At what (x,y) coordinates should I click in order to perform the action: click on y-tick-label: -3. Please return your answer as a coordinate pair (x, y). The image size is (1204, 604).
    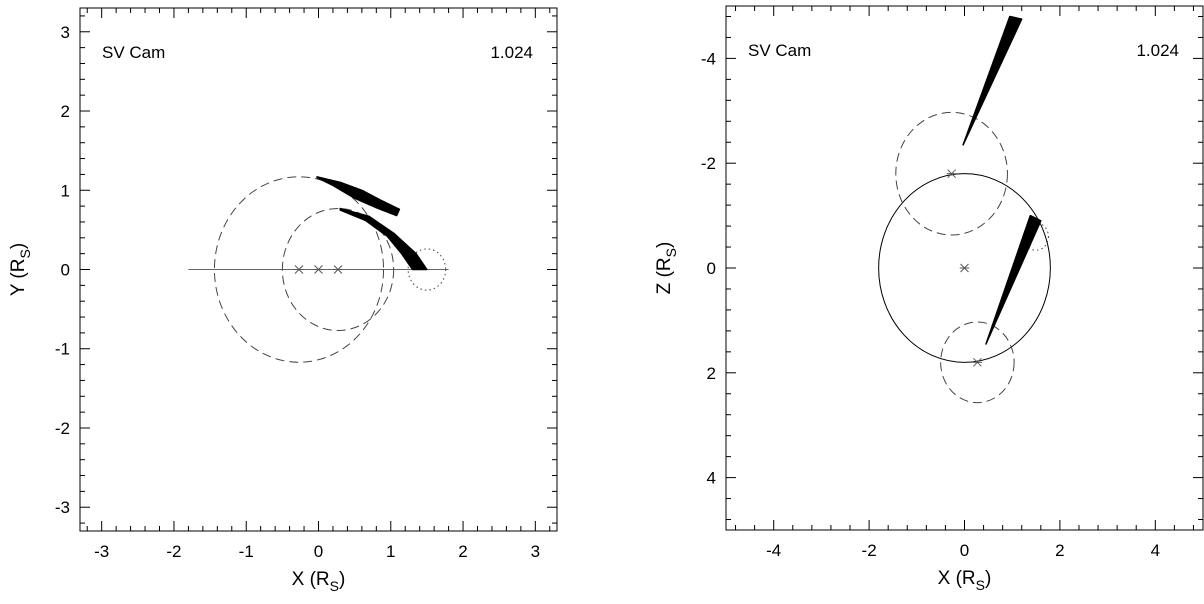
    Looking at the image, I should click on (62, 507).